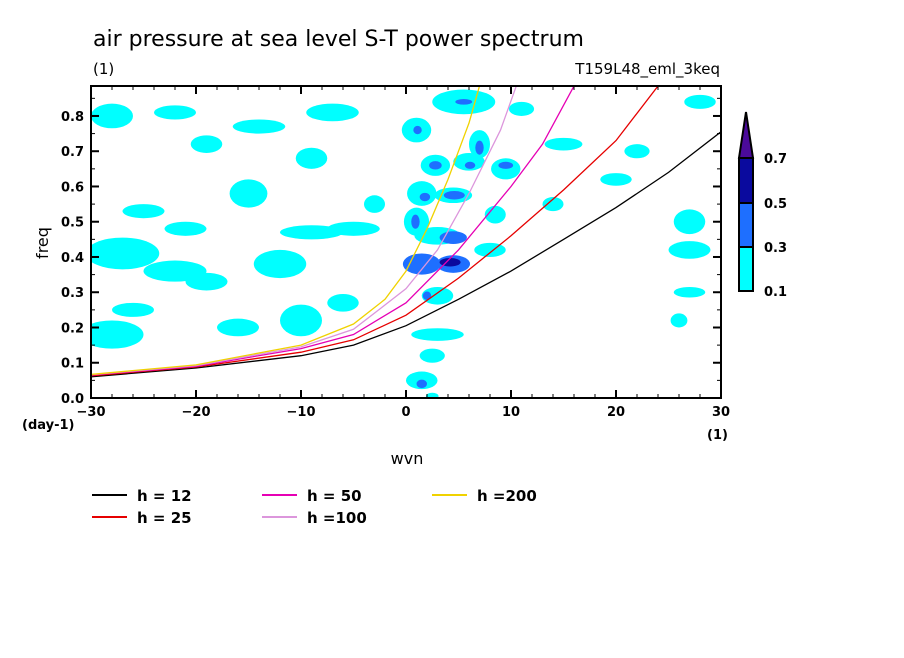  I want to click on legend: h = 12 h = 25 h = 50 h =100 h =200, so click(314, 507).